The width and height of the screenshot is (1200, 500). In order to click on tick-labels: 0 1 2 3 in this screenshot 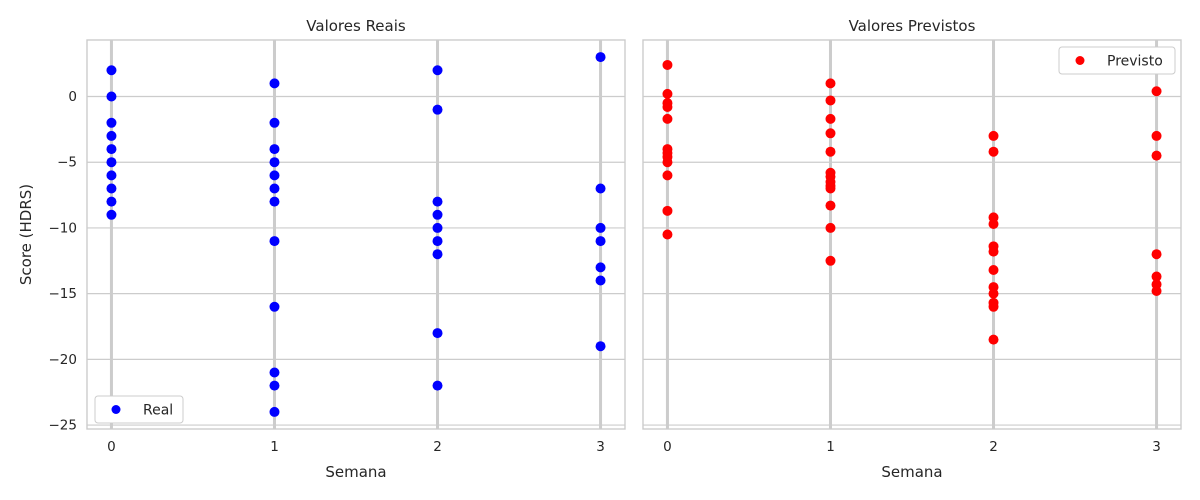, I will do `click(912, 447)`.